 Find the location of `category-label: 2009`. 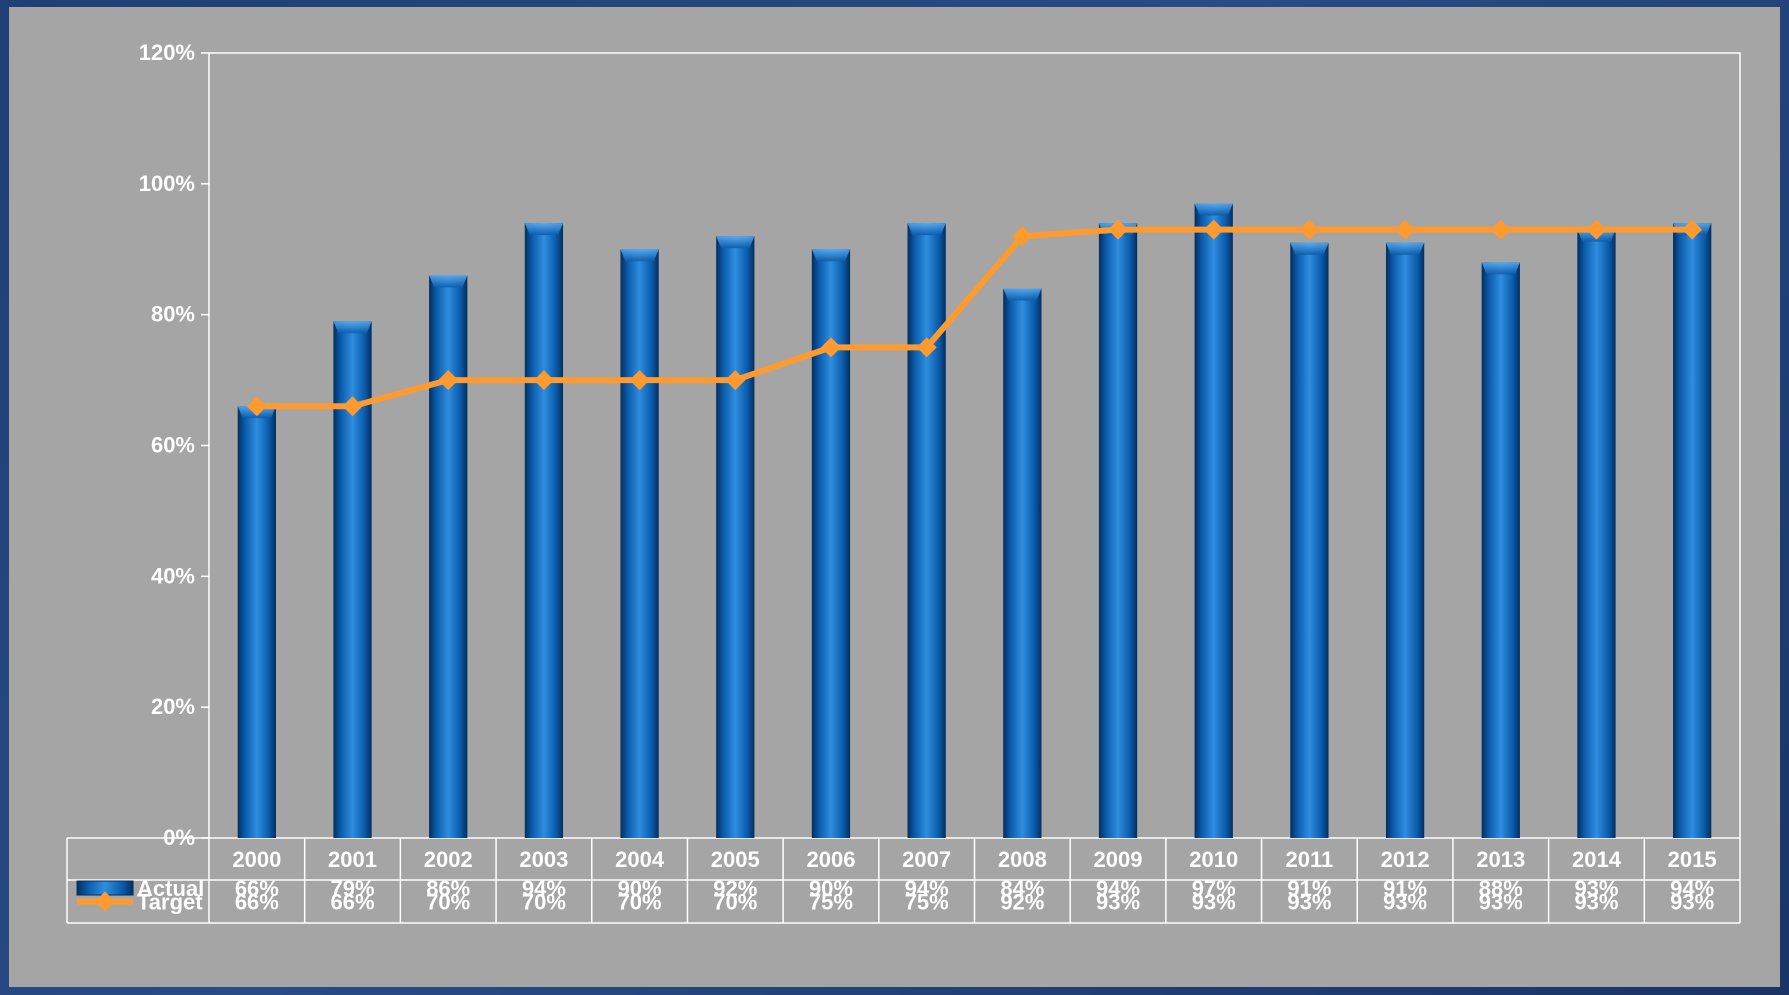

category-label: 2009 is located at coordinates (1118, 859).